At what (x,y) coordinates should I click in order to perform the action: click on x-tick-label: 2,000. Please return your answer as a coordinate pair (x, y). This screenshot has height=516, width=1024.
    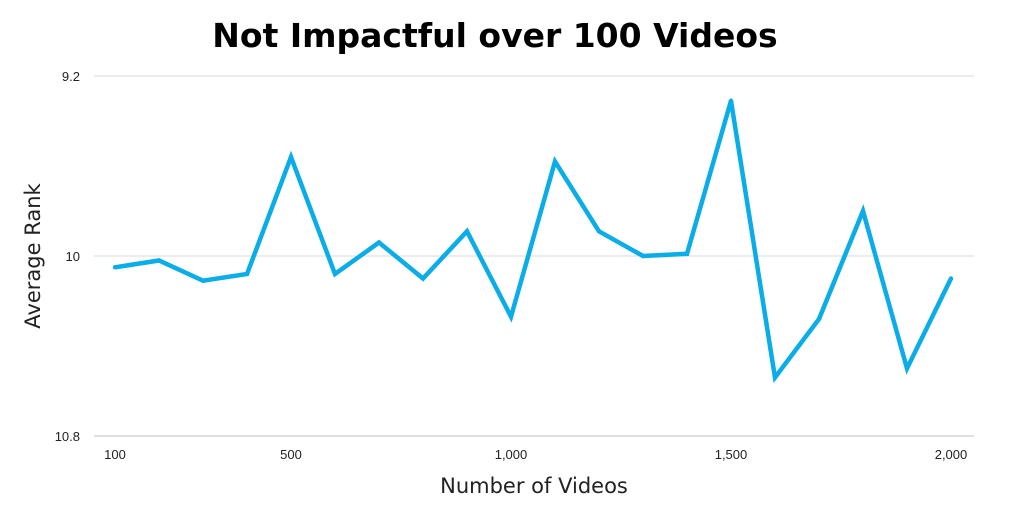
    Looking at the image, I should click on (951, 454).